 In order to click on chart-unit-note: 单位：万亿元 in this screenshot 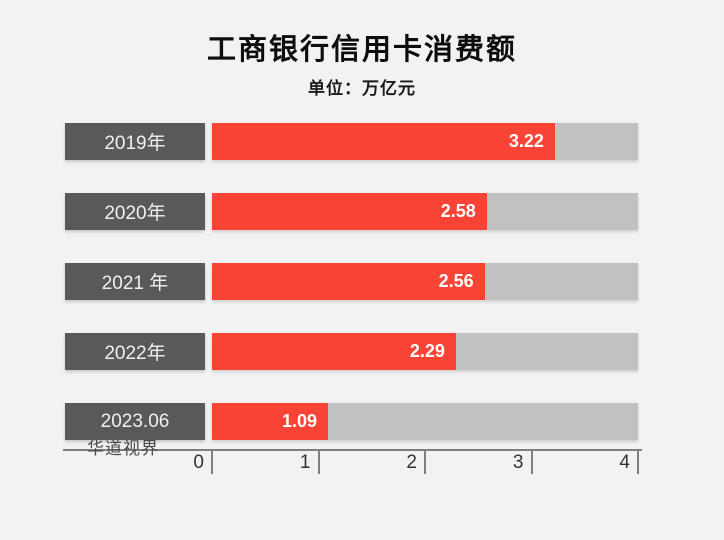, I will do `click(362, 88)`.